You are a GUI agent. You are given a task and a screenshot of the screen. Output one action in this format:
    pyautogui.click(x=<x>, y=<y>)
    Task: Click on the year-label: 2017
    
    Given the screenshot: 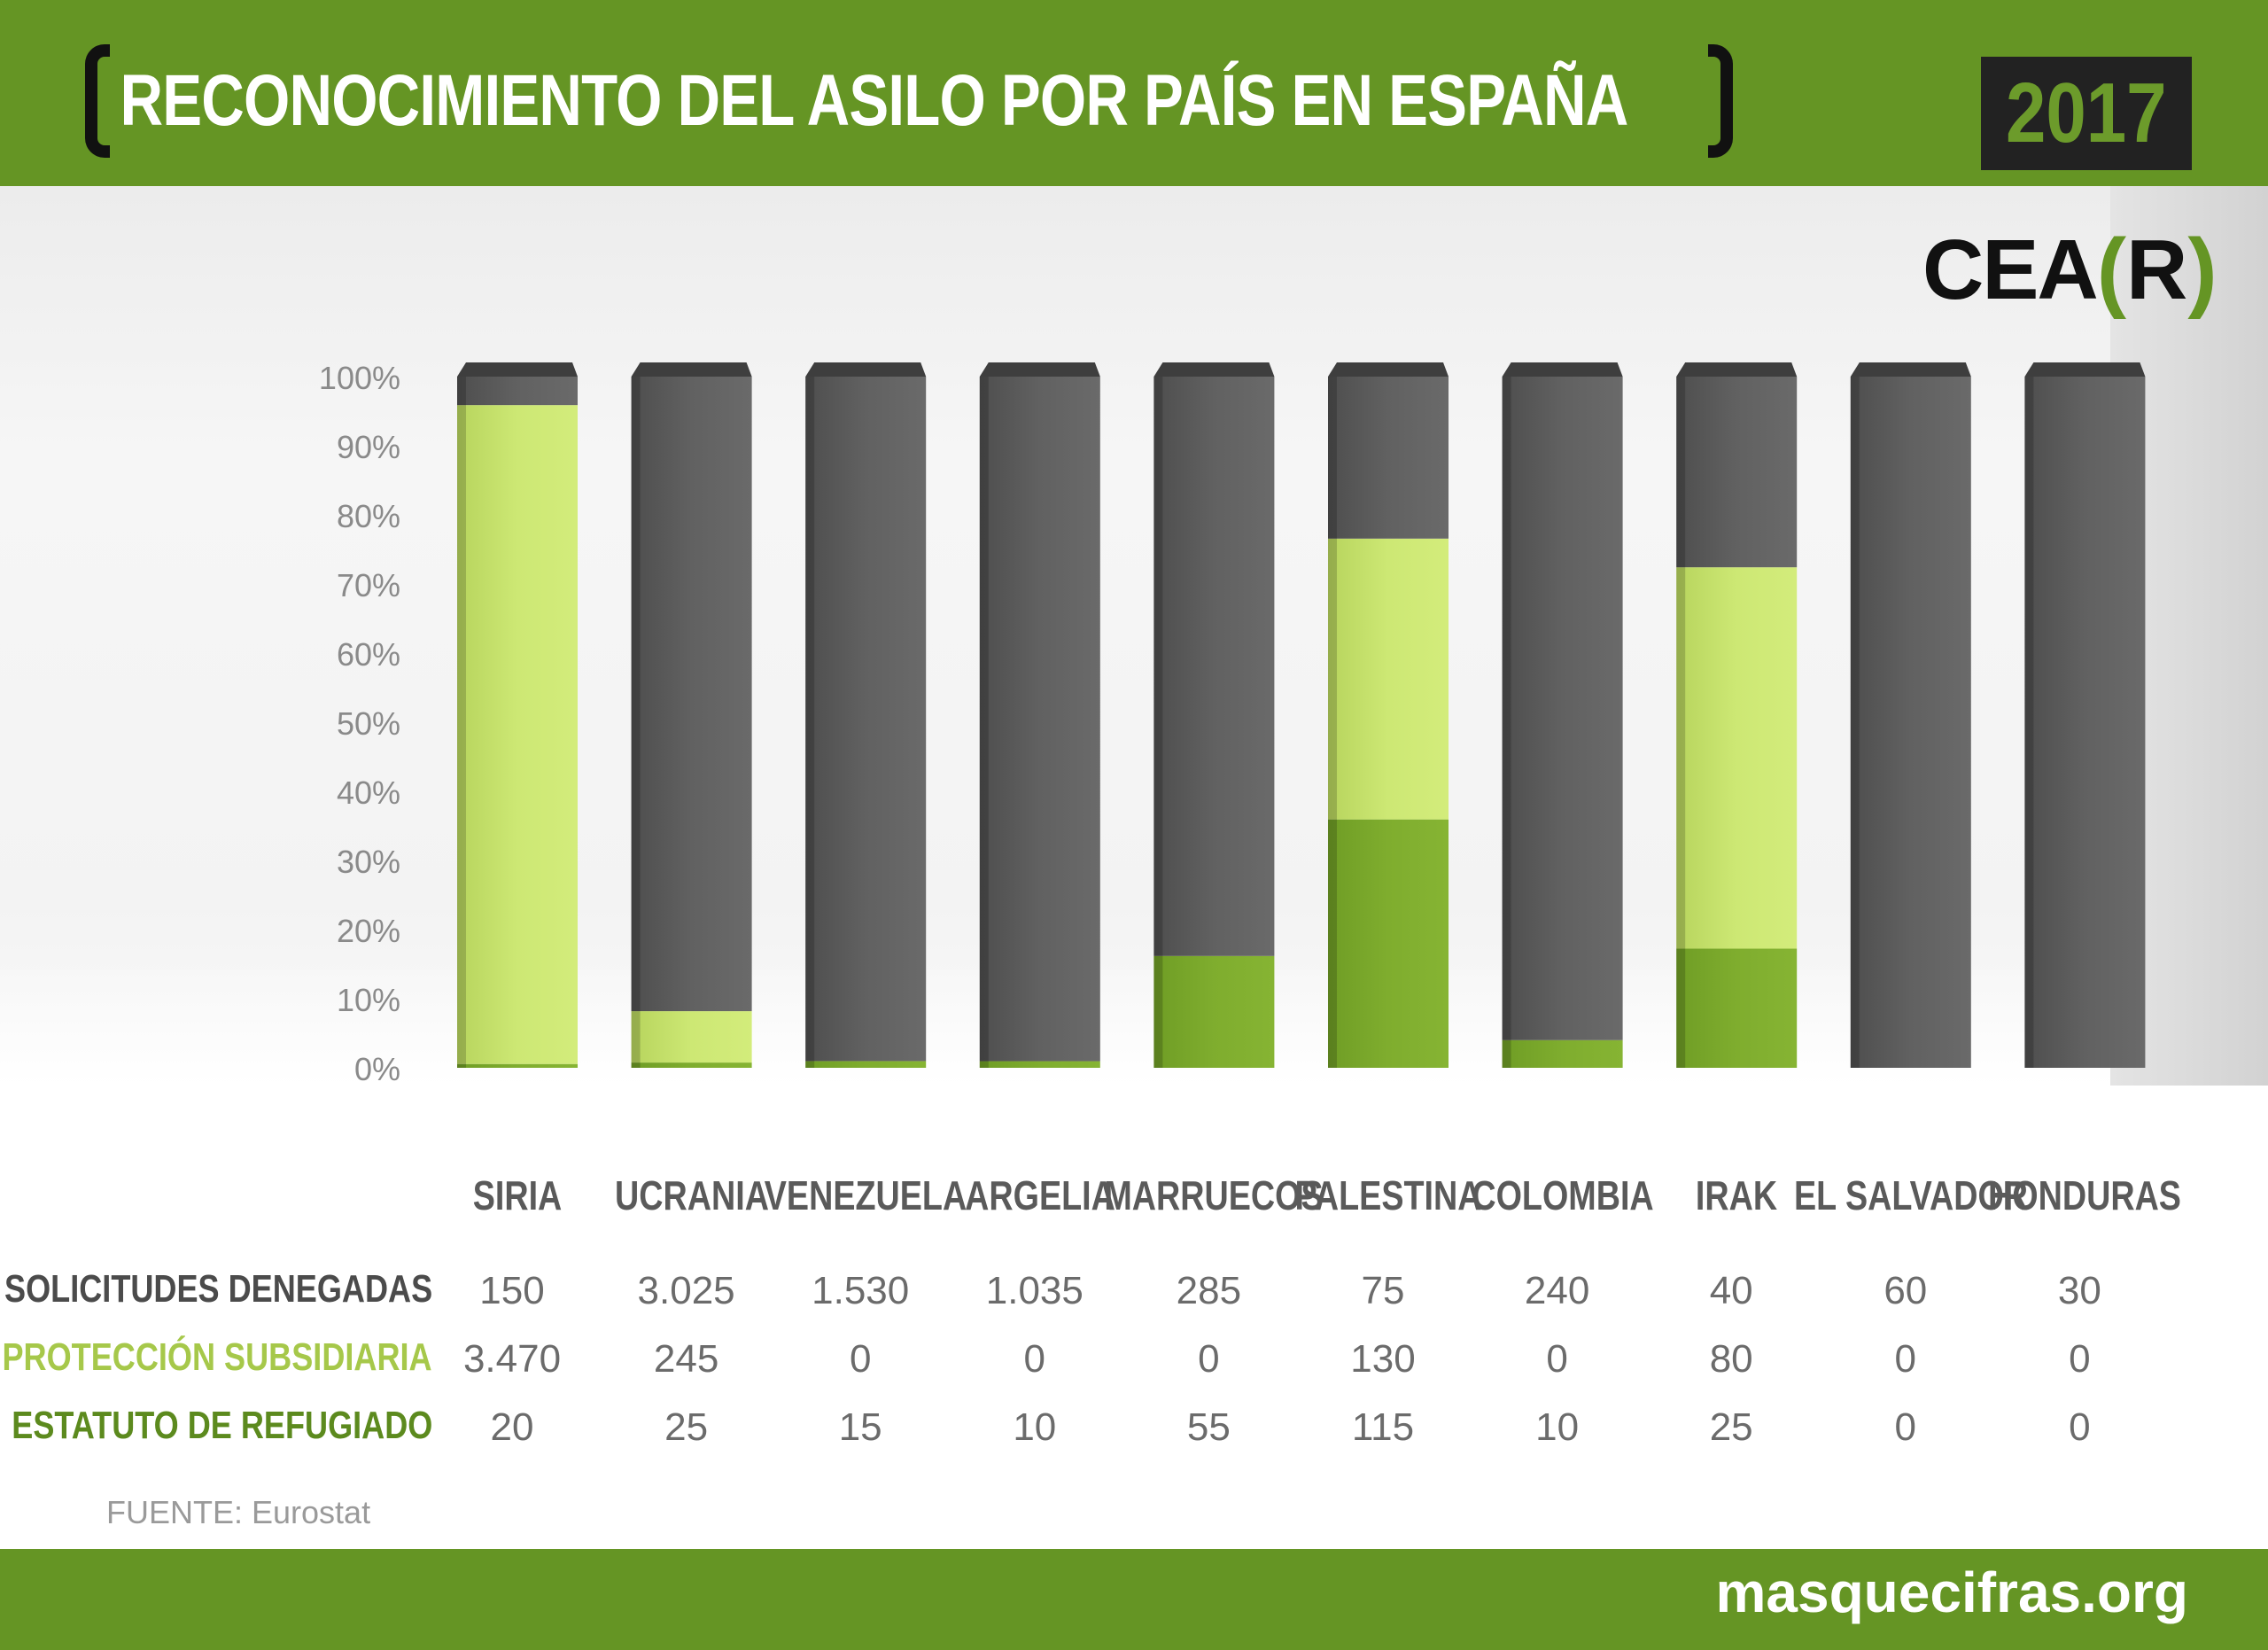 What is the action you would take?
    pyautogui.click(x=2086, y=113)
    